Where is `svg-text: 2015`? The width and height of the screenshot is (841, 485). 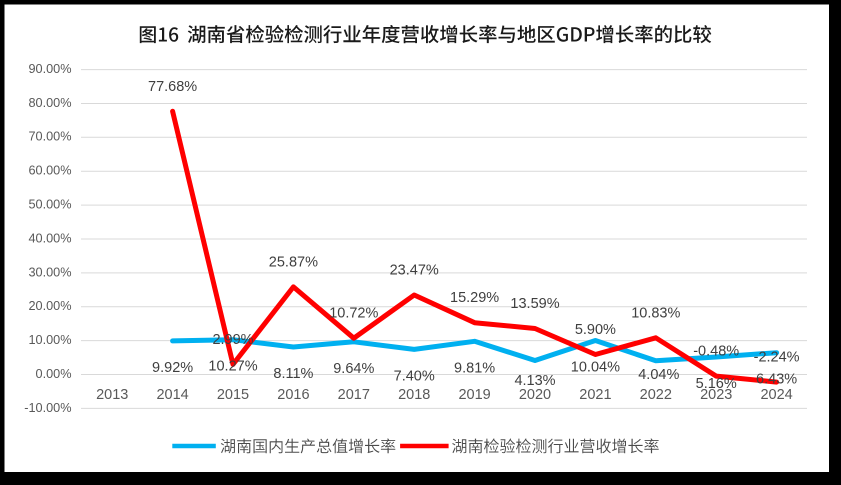 svg-text: 2015 is located at coordinates (233, 395).